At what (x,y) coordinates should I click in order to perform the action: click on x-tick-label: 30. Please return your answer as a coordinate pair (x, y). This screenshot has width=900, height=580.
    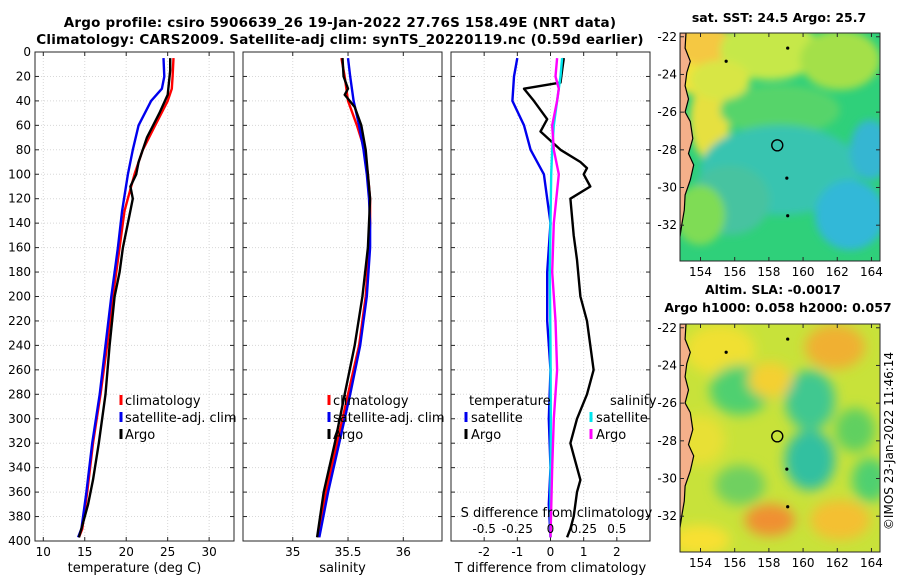
    Looking at the image, I should click on (208, 552).